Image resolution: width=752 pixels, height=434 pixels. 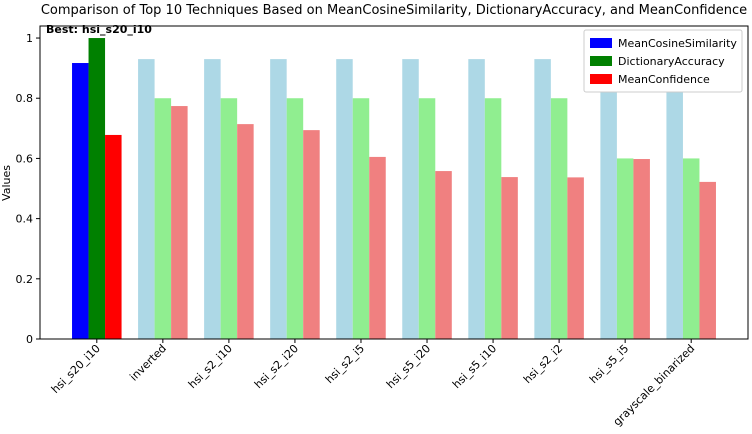 I want to click on y-tick-label: 0, so click(x=29, y=339).